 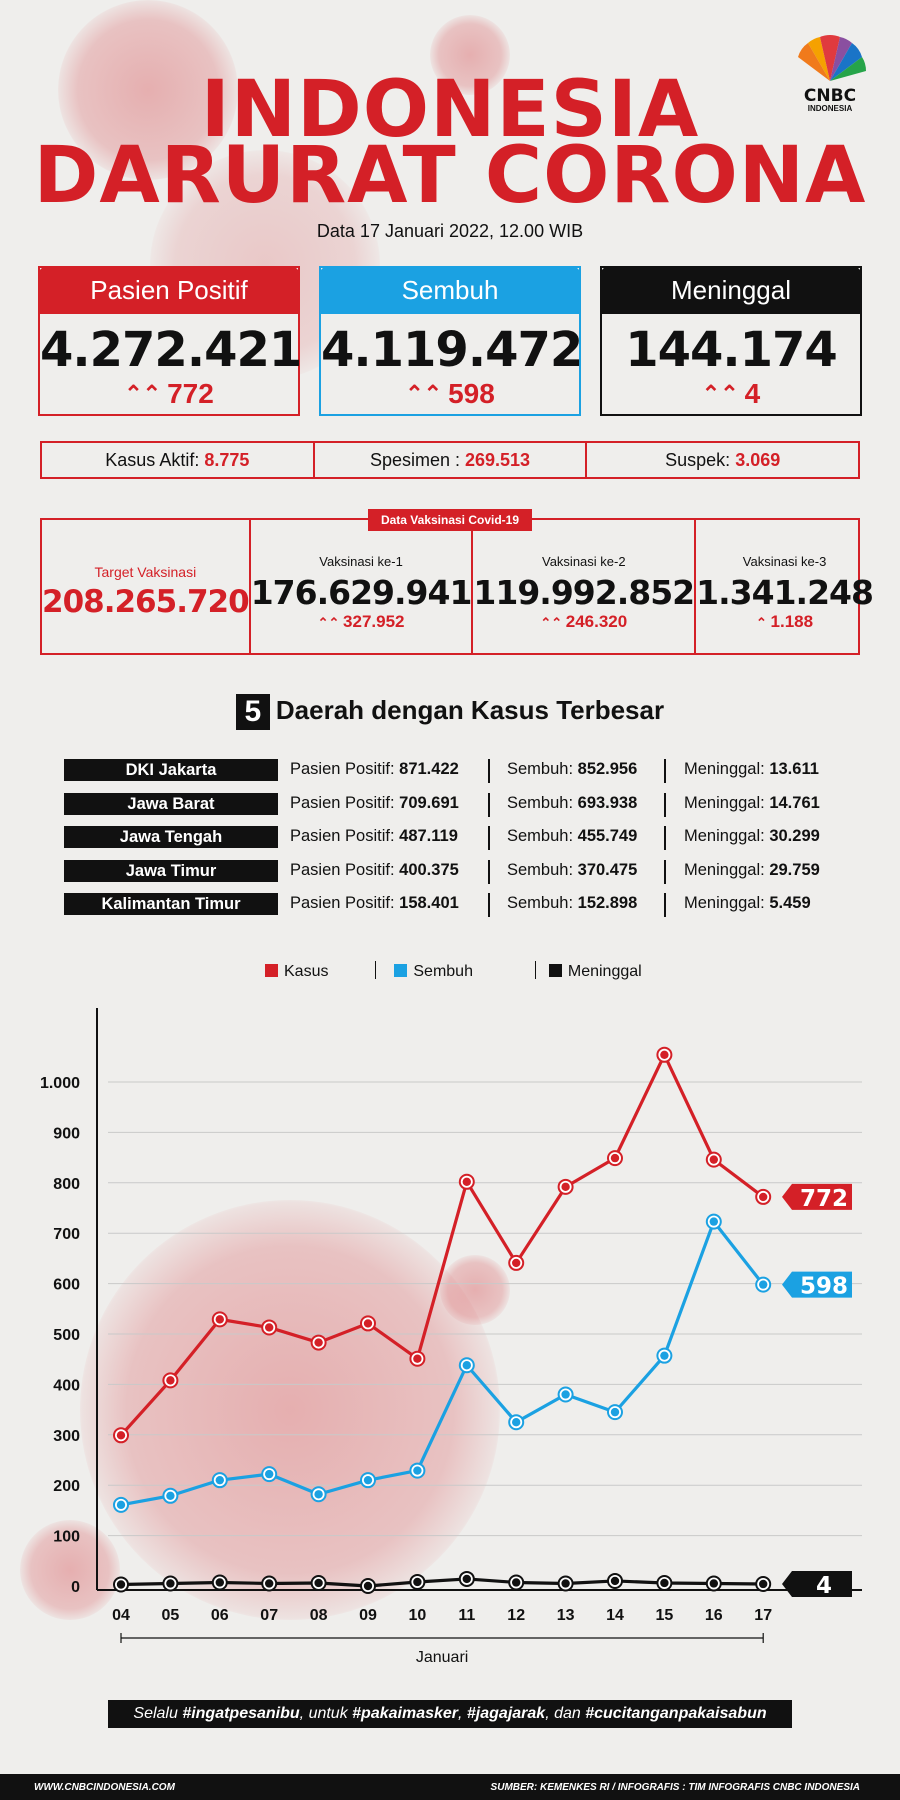 What do you see at coordinates (566, 1615) in the screenshot?
I see `x-tick-label: 13` at bounding box center [566, 1615].